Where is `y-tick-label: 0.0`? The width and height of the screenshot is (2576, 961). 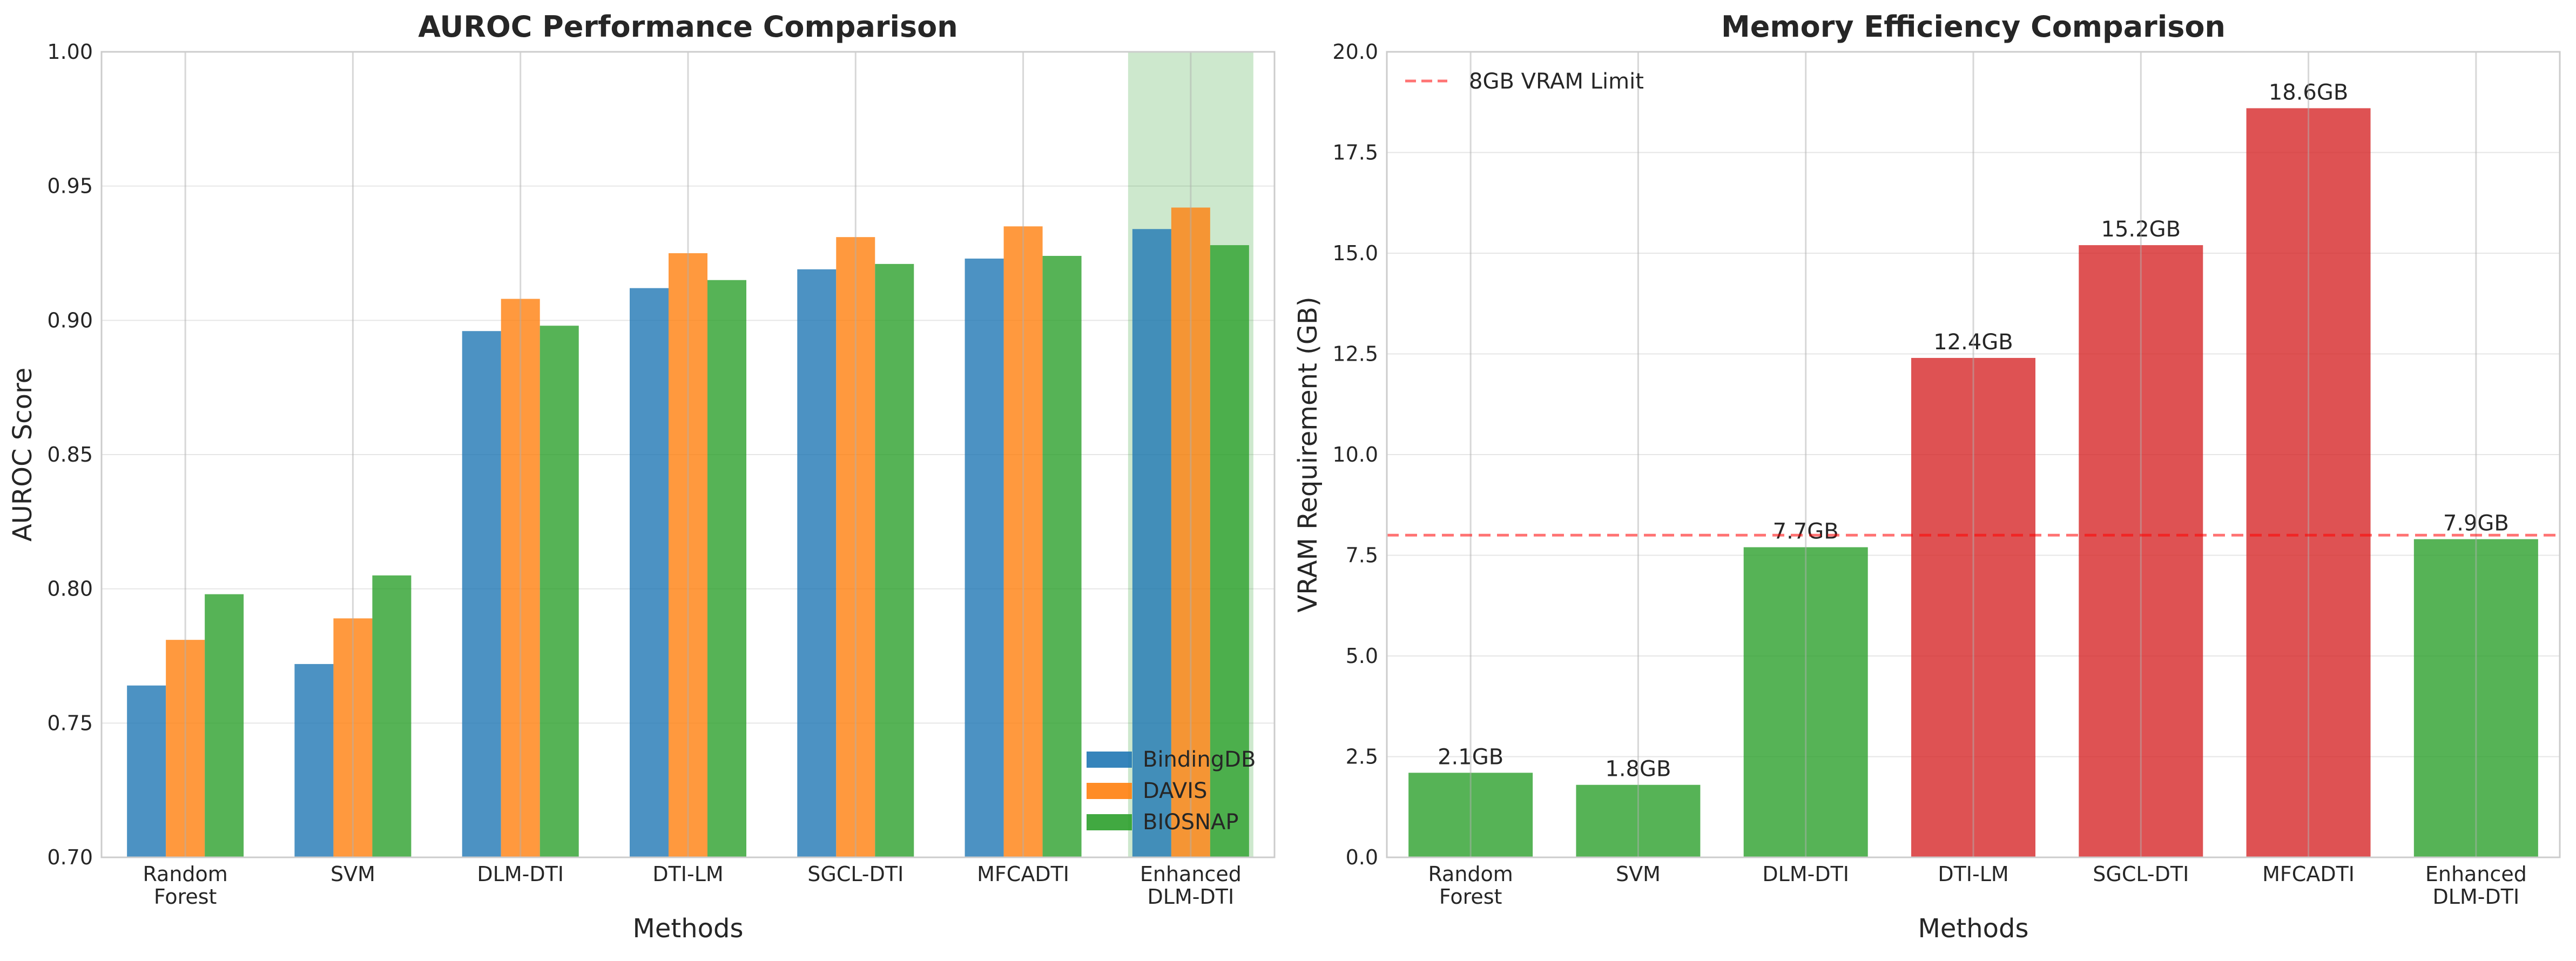
y-tick-label: 0.0 is located at coordinates (1362, 857).